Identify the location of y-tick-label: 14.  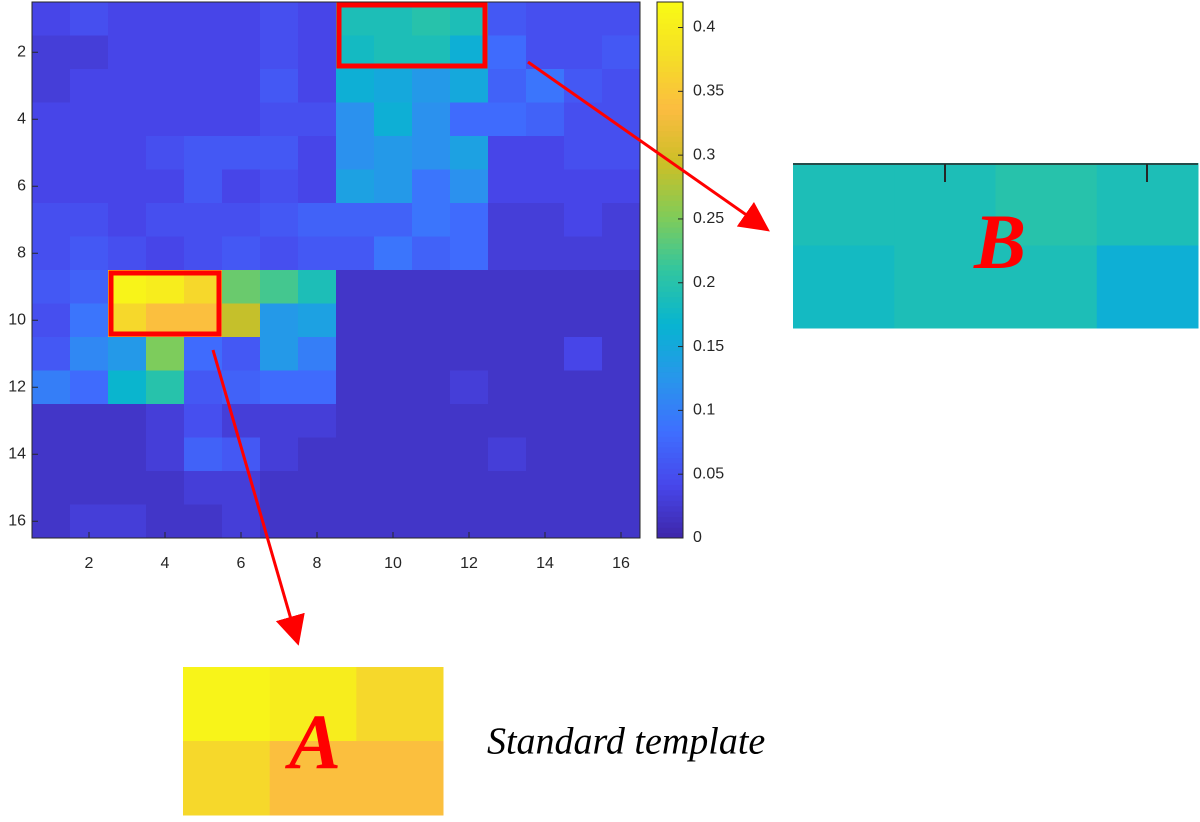
(17, 453).